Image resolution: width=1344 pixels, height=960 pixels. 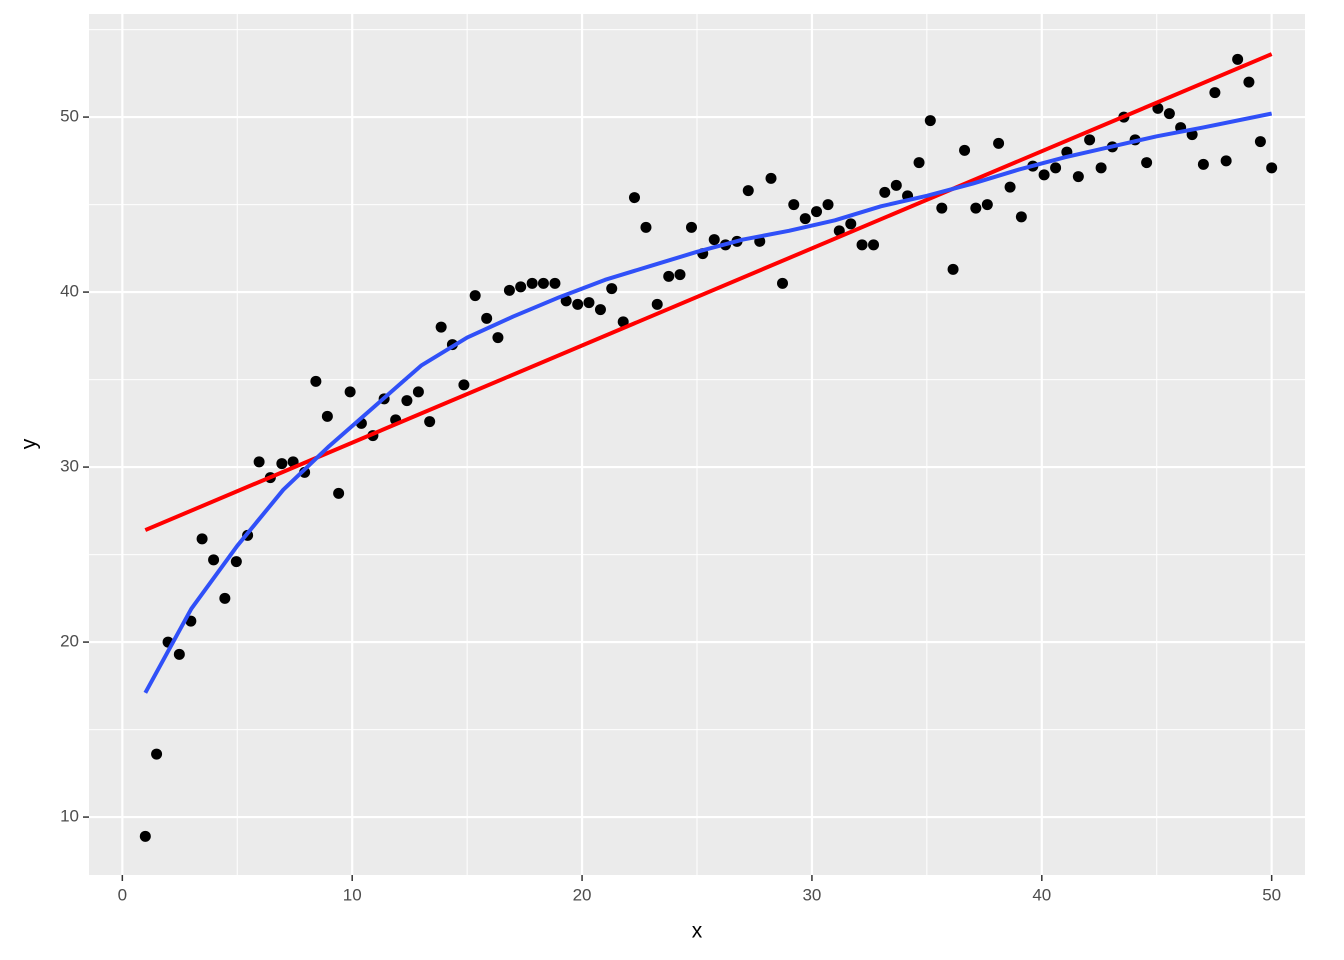 I want to click on x-tick-label: 20, so click(x=582, y=894).